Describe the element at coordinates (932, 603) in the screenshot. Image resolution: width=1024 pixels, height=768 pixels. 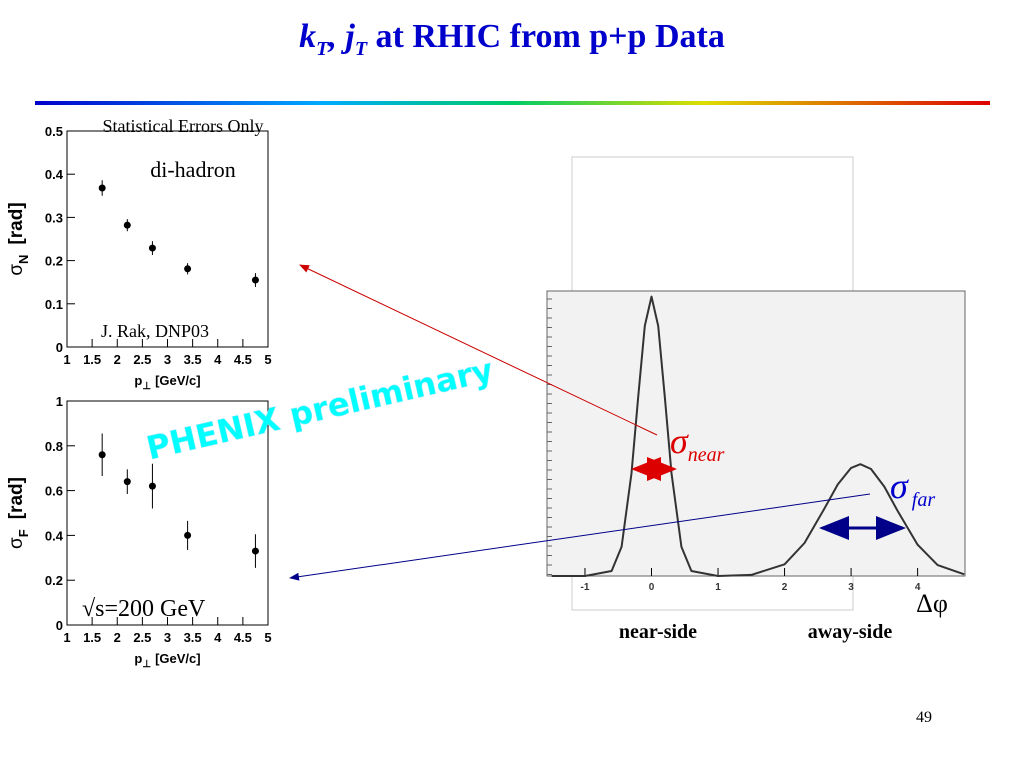
I see `x-axis-label: Δφ` at that location.